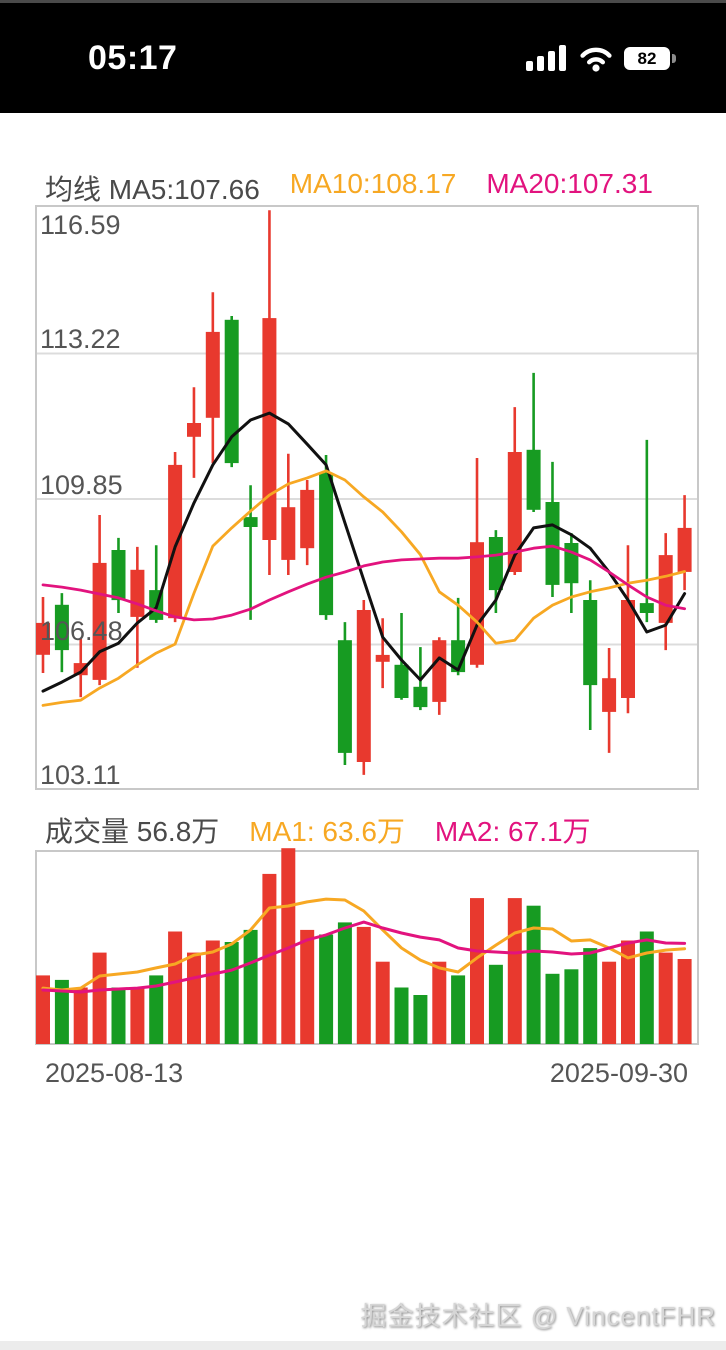 This screenshot has width=726, height=1350. I want to click on cellular-signal-icon, so click(546, 58).